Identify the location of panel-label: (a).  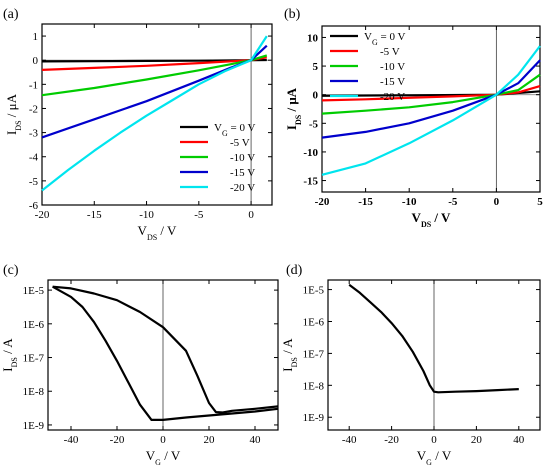
(11, 14).